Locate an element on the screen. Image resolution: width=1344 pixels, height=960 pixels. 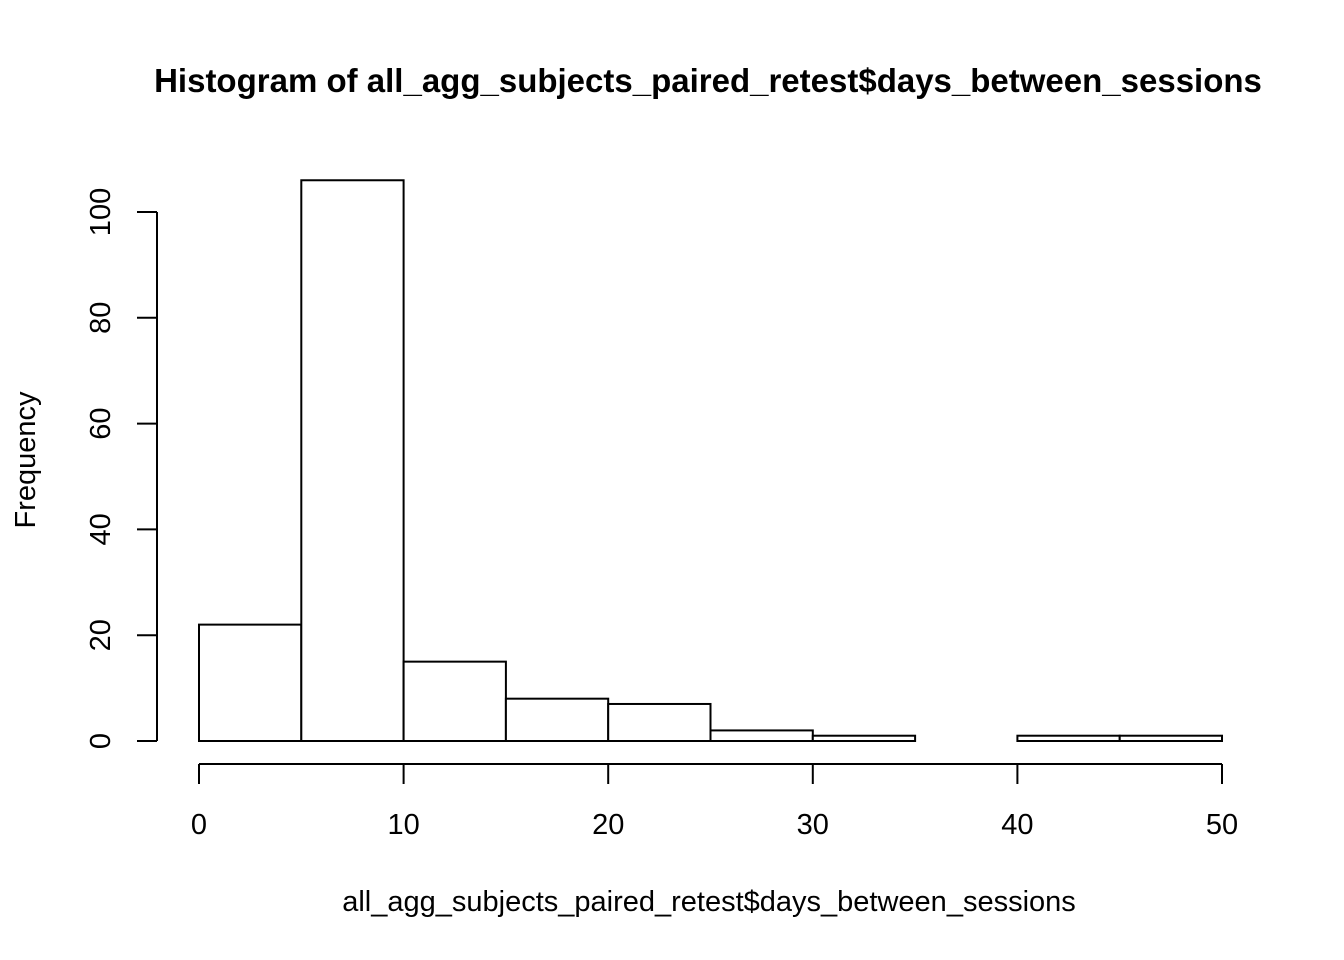
x-tick-label-50: 50 is located at coordinates (1222, 825).